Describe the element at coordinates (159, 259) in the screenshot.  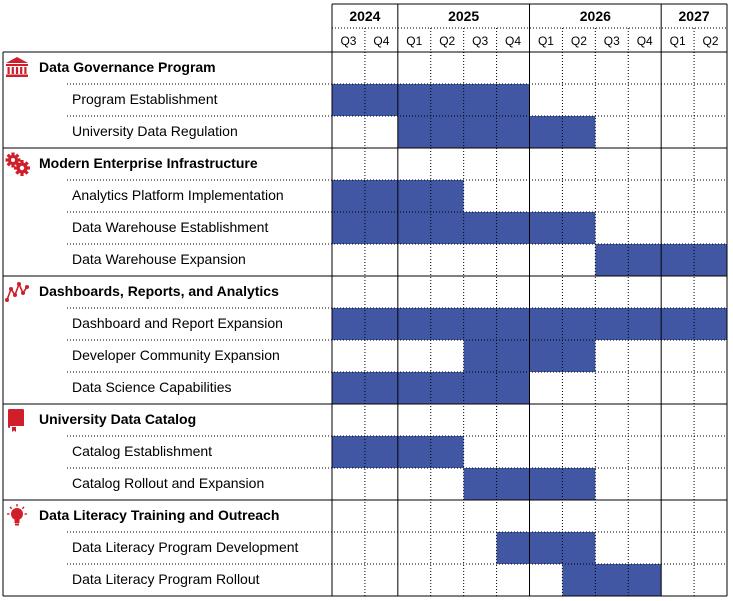
I see `task-name: Data Warehouse Expansion` at that location.